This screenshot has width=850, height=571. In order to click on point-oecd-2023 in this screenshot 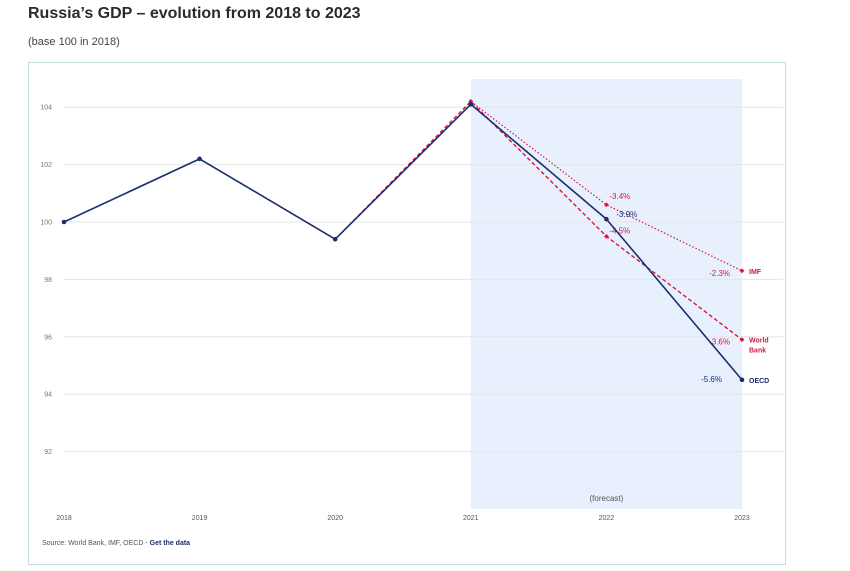, I will do `click(742, 380)`.